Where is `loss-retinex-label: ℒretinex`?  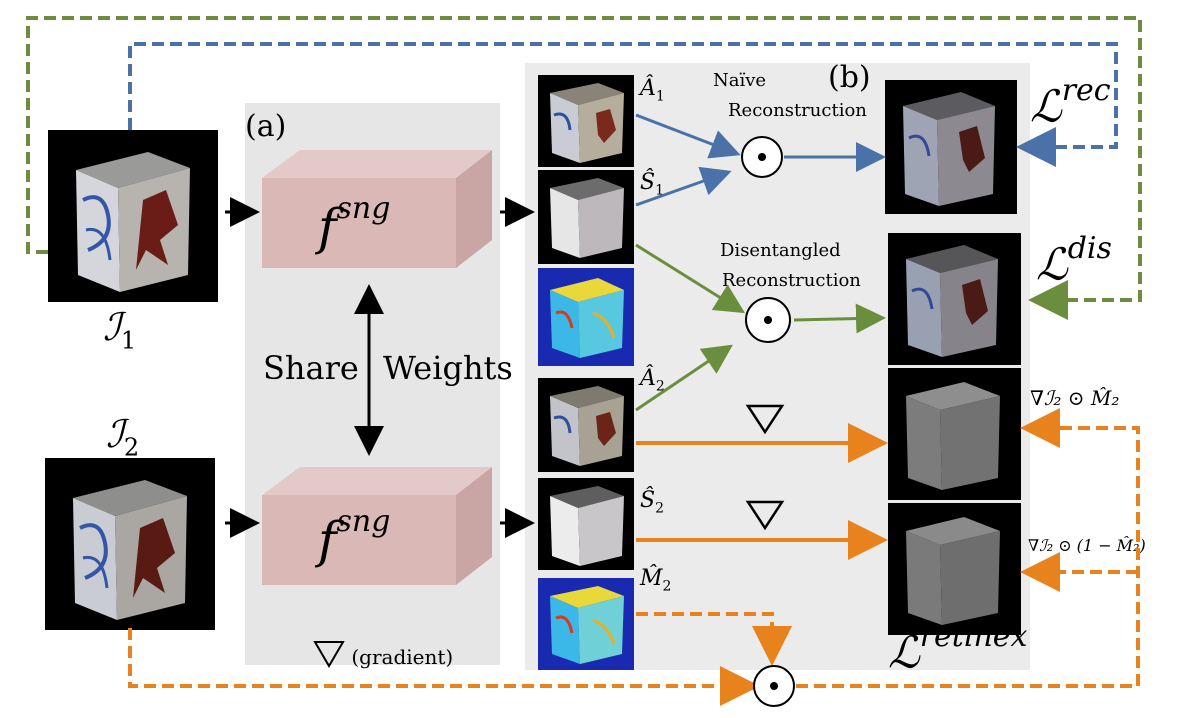 loss-retinex-label: ℒretinex is located at coordinates (958, 649).